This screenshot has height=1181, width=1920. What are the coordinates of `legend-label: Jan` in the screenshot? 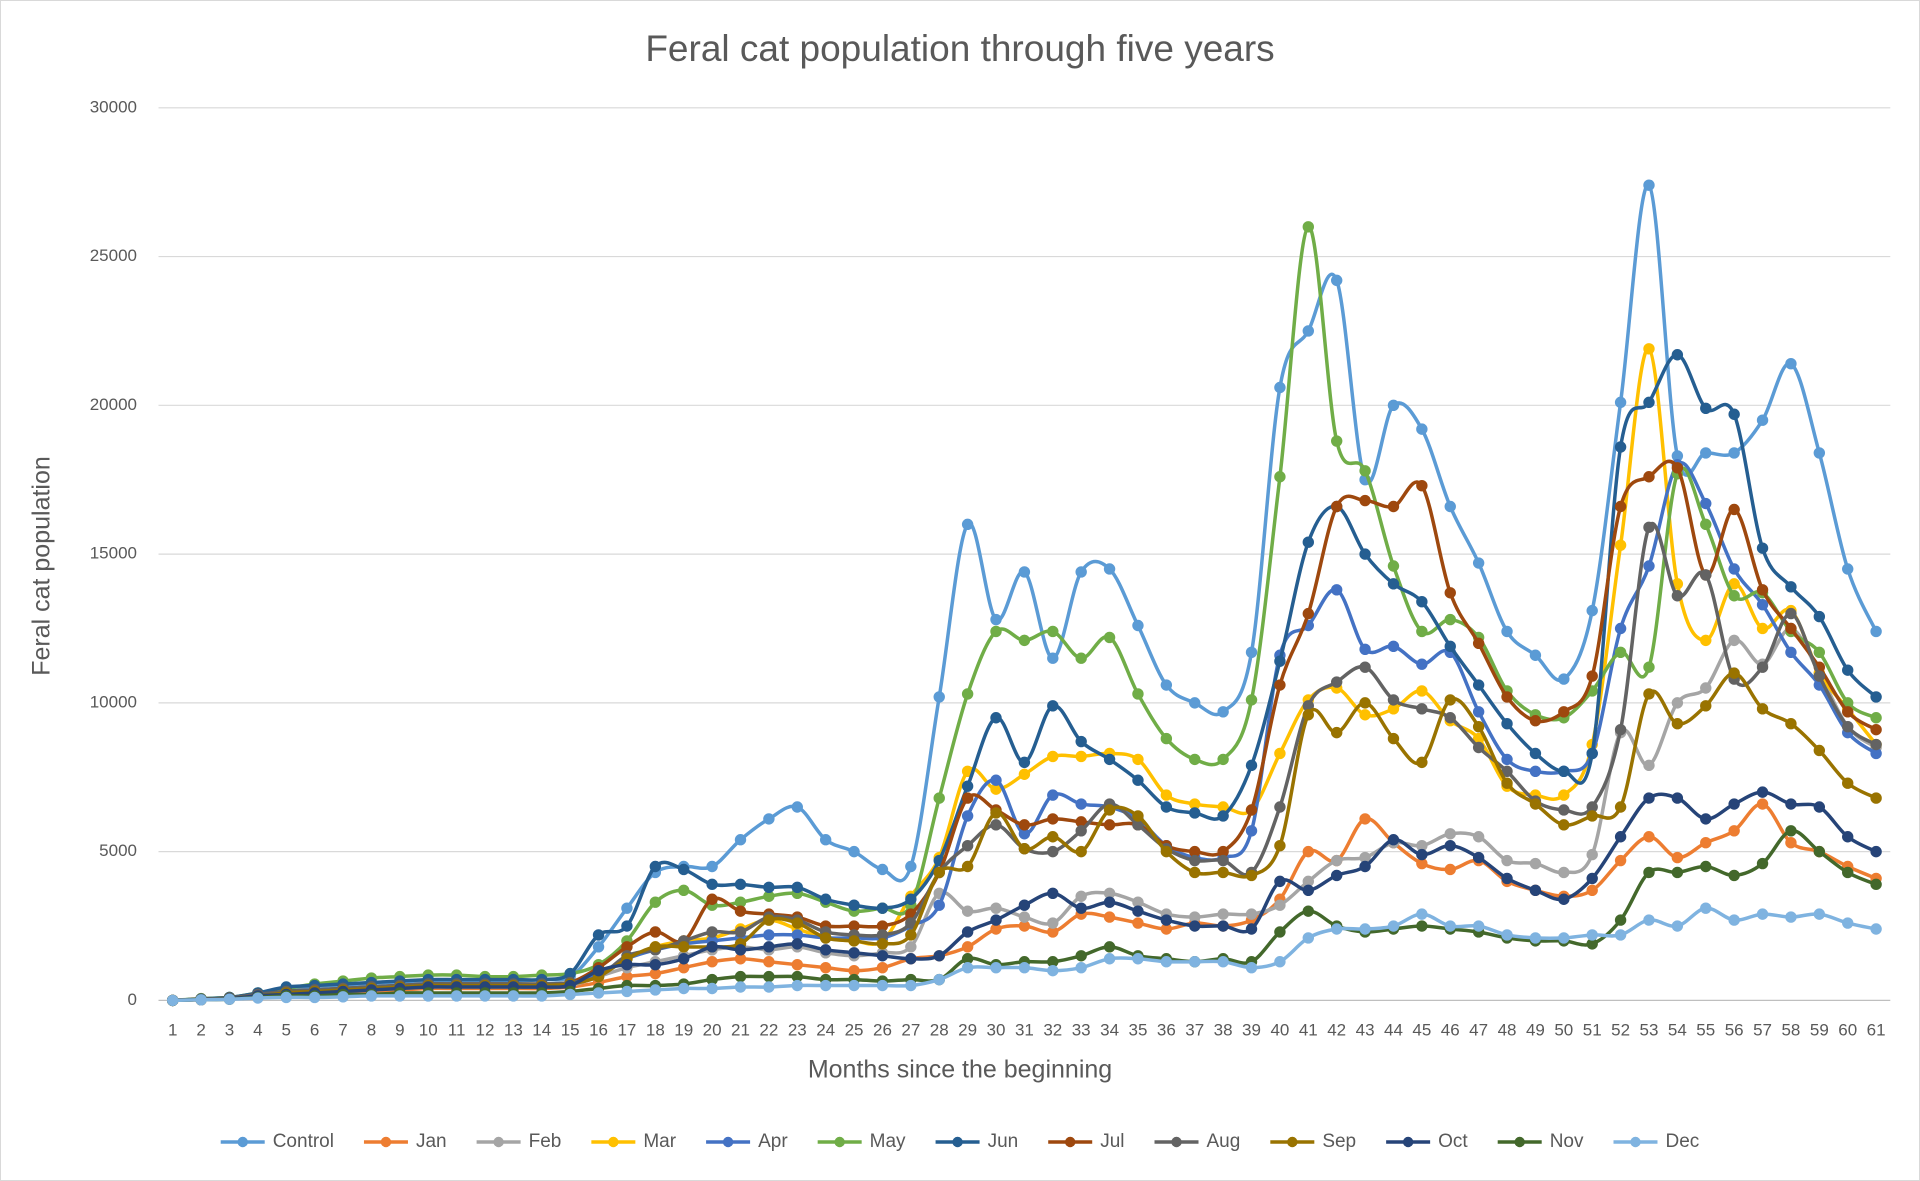 It's located at (431, 1141).